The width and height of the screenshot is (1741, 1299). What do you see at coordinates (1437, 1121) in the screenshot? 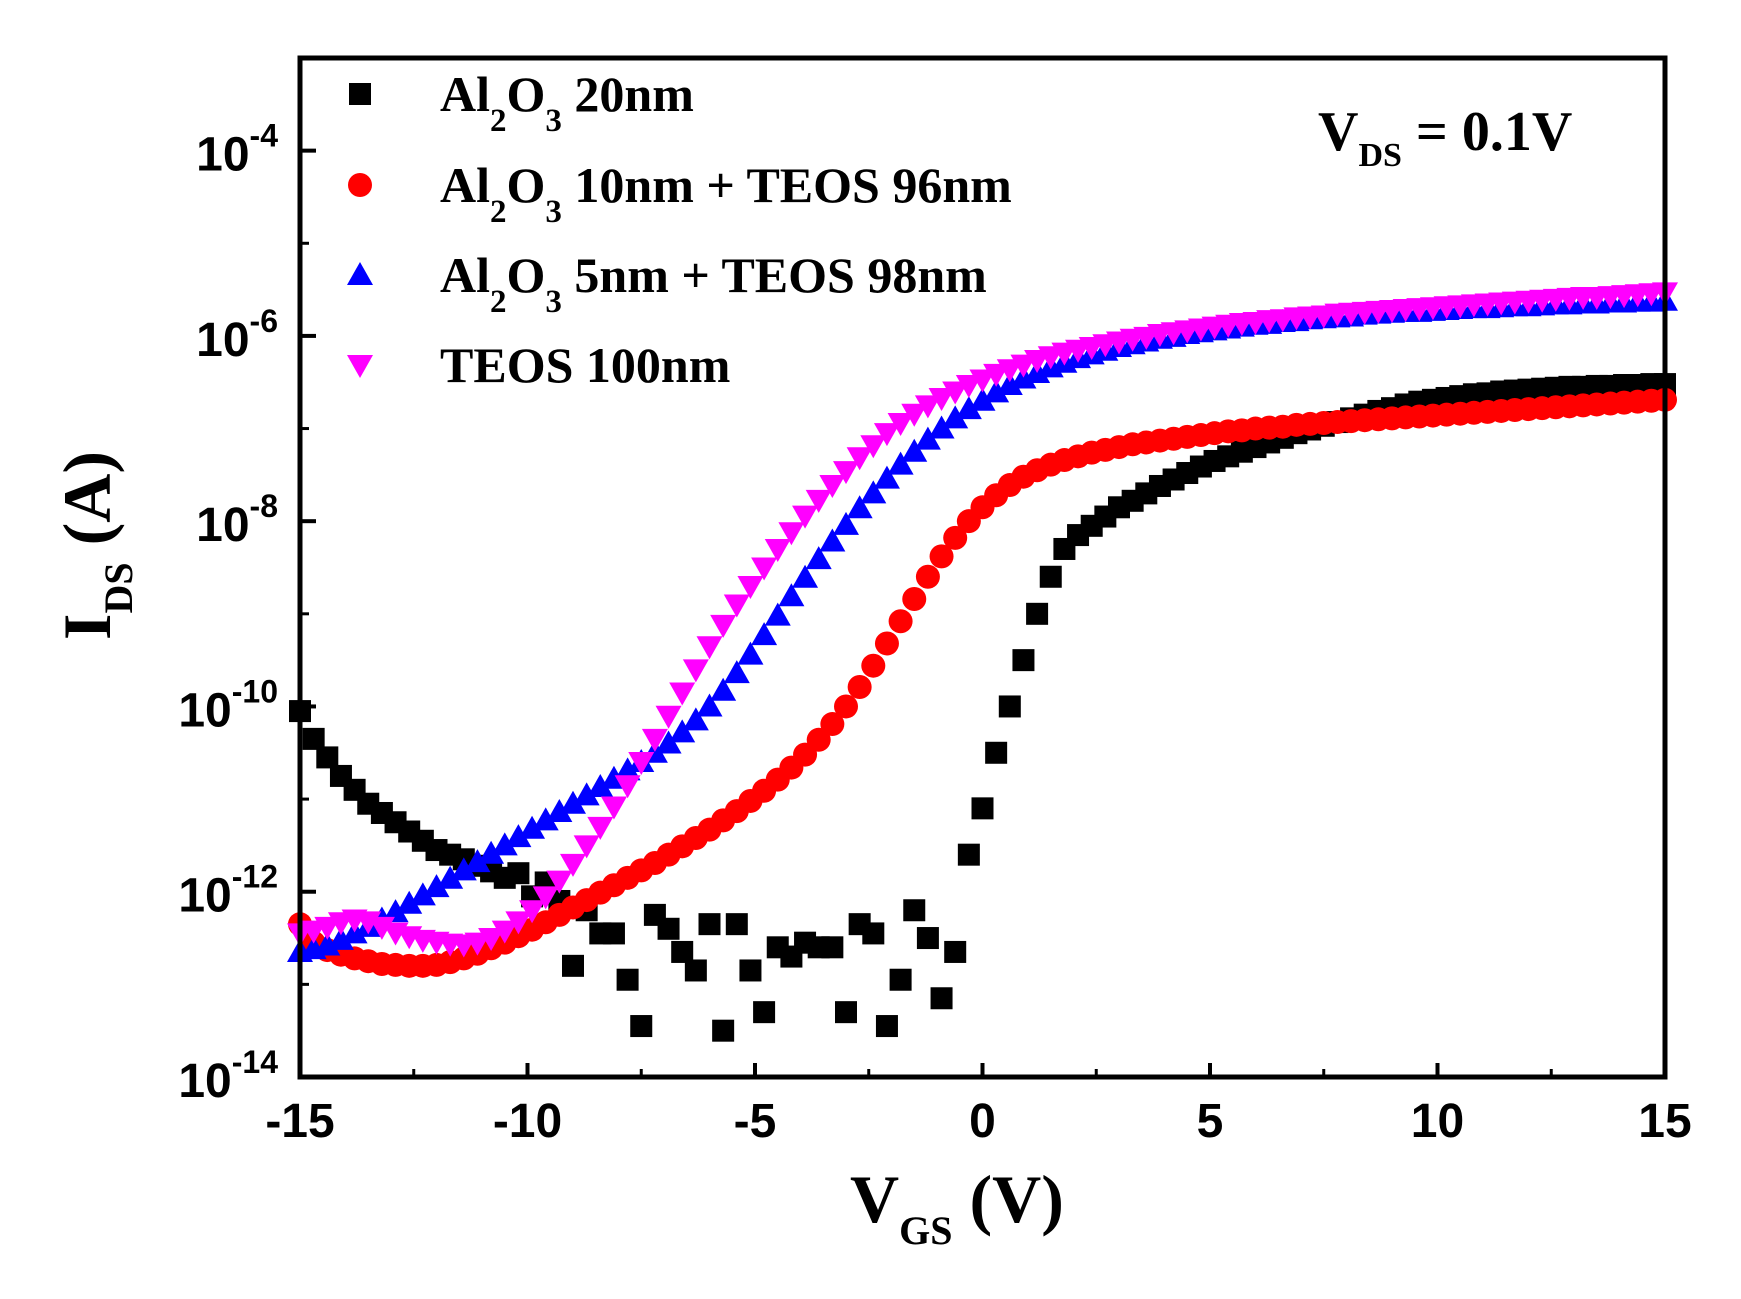
I see `x-tick-label: 10` at bounding box center [1437, 1121].